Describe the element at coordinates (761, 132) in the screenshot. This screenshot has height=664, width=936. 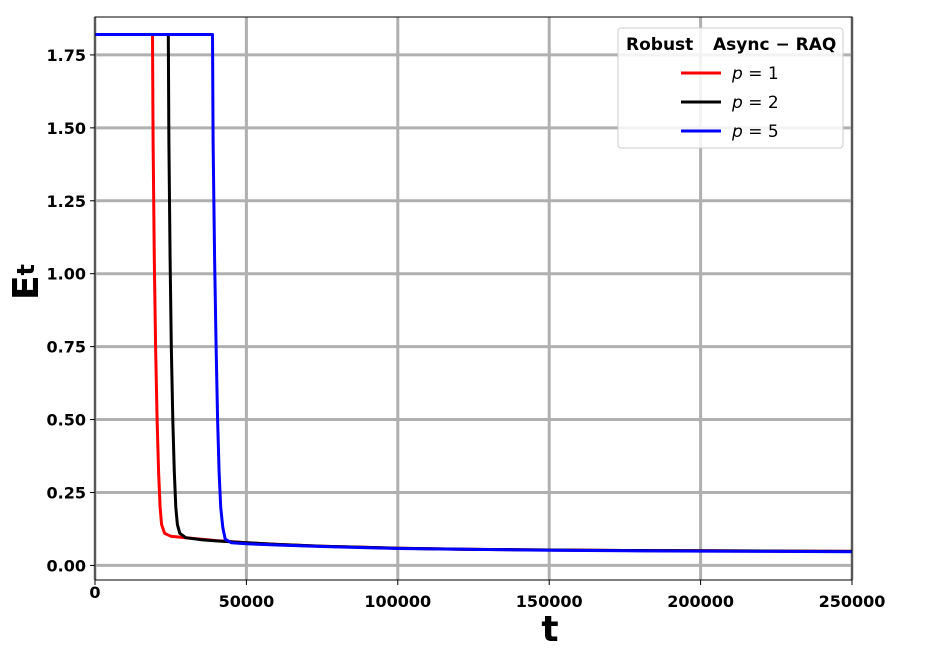
I see `legend-label-eq: = 5` at that location.